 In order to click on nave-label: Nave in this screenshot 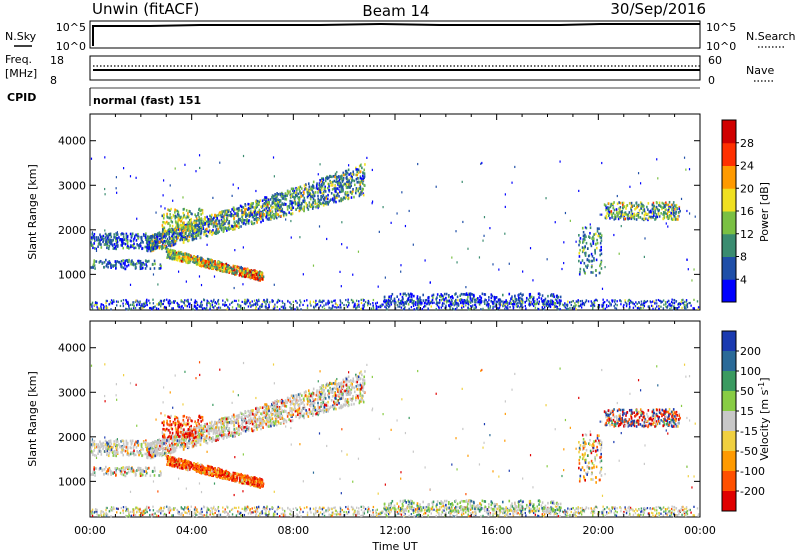, I will do `click(760, 70)`.